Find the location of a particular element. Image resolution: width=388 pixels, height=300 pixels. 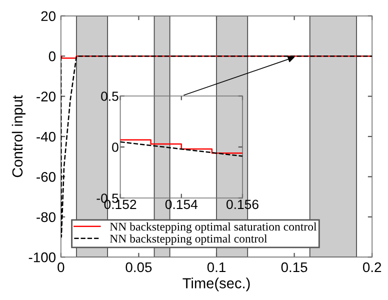

x-axis-title: Time(sec.) is located at coordinates (216, 285).